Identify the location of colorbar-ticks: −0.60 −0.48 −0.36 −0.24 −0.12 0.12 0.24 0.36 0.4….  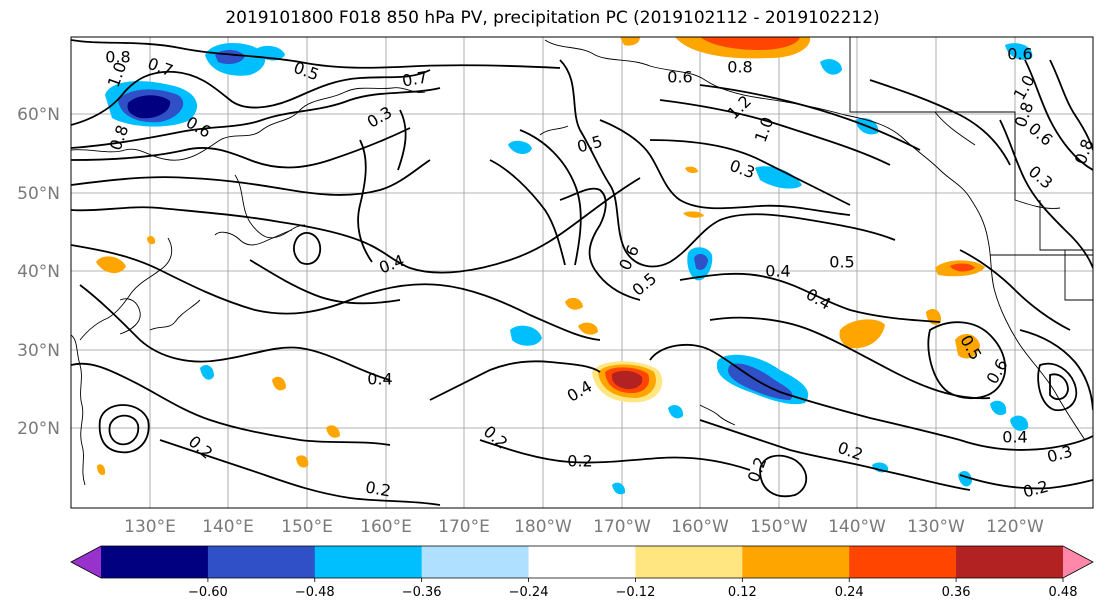
(633, 589).